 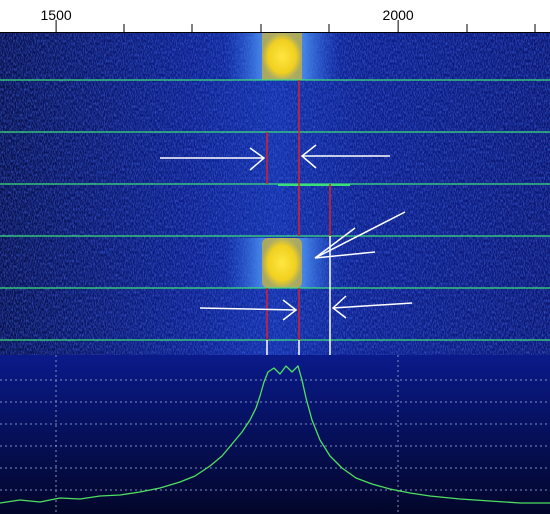 I want to click on tick-label: 1500, so click(x=56, y=15).